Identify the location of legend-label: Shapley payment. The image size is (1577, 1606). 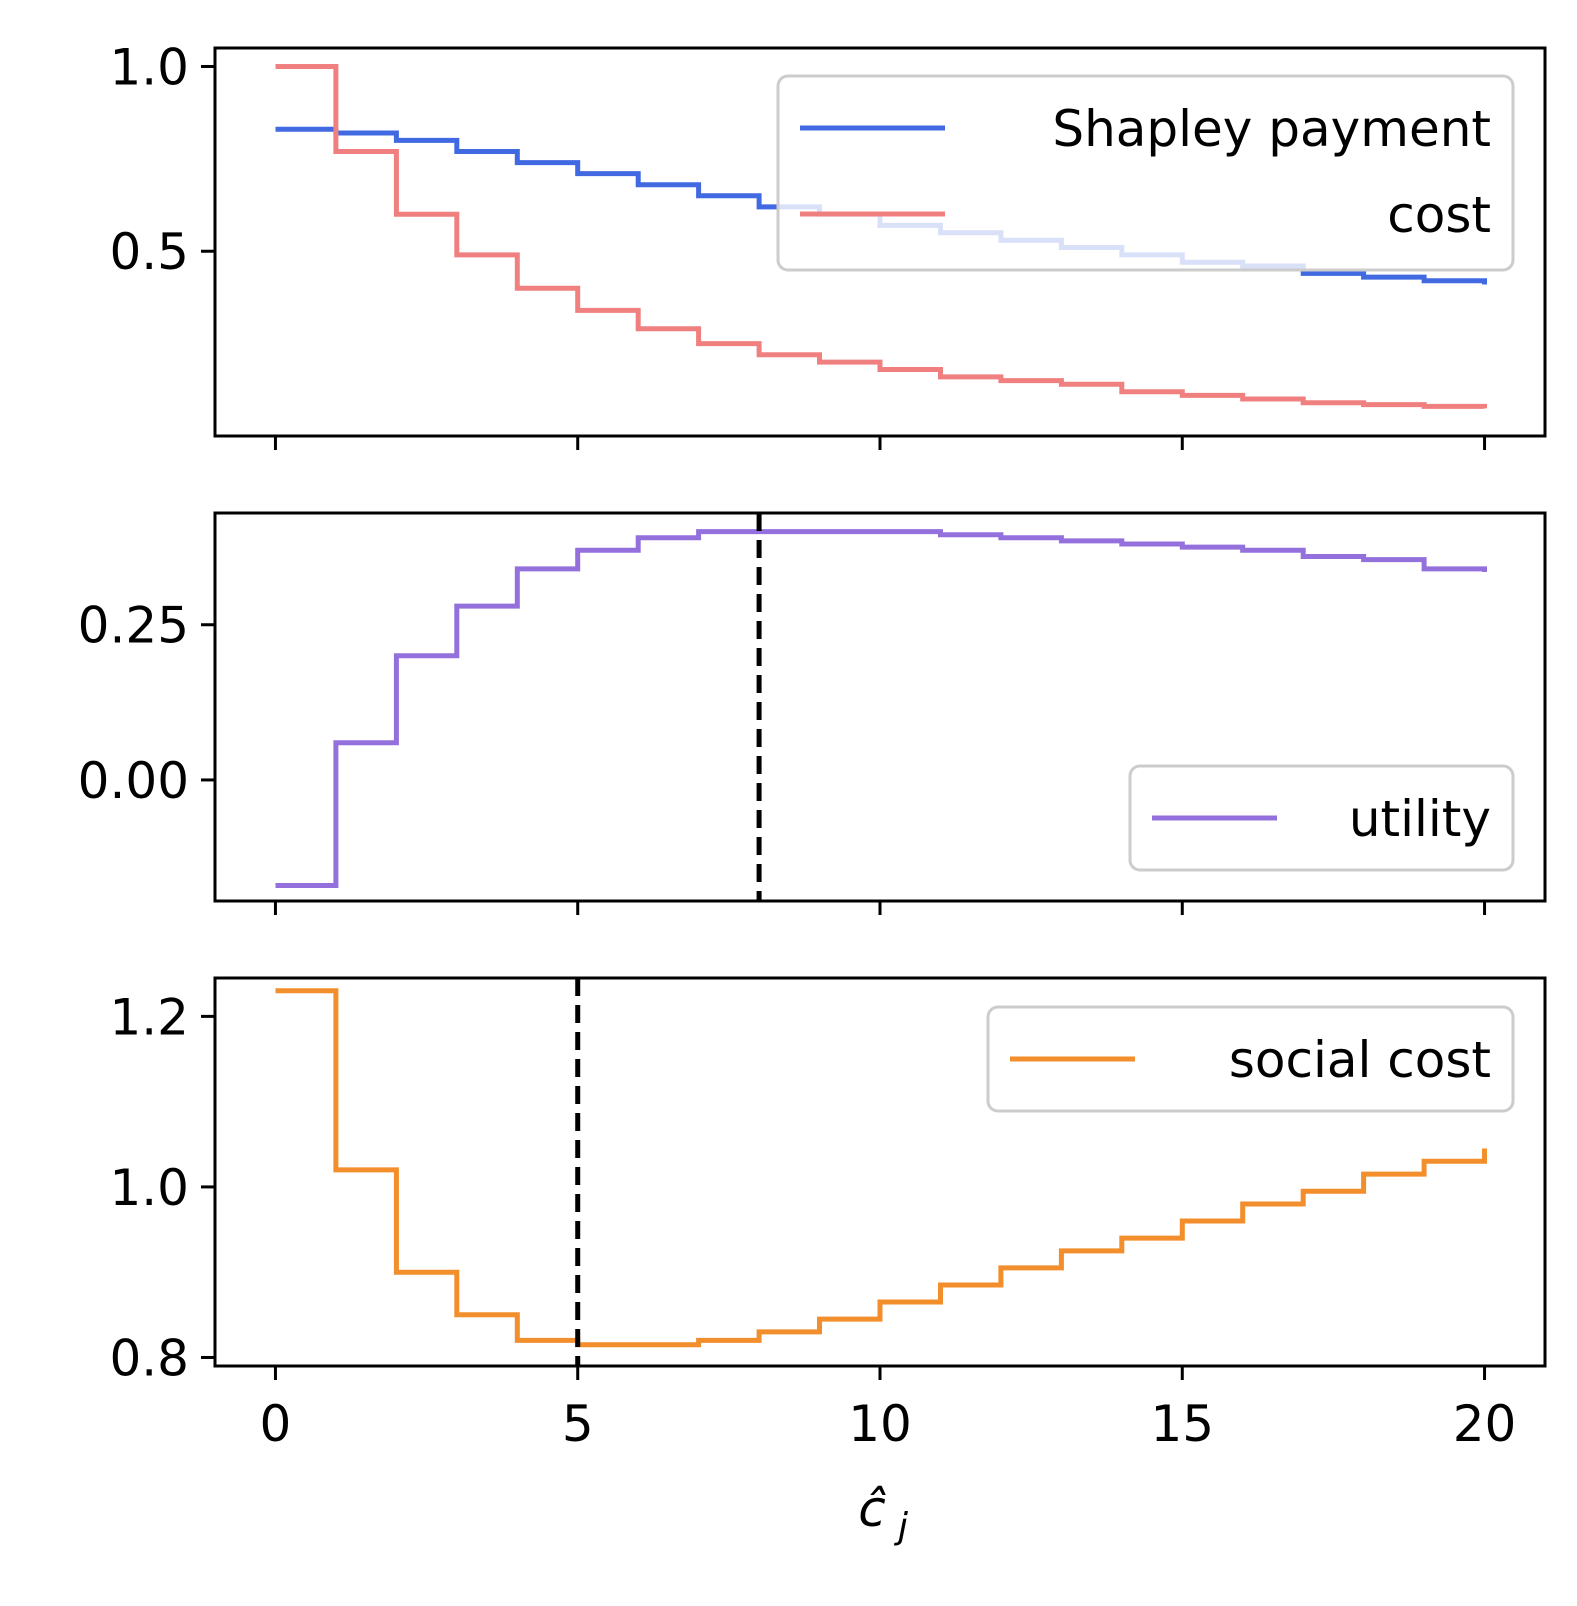
(1271, 129).